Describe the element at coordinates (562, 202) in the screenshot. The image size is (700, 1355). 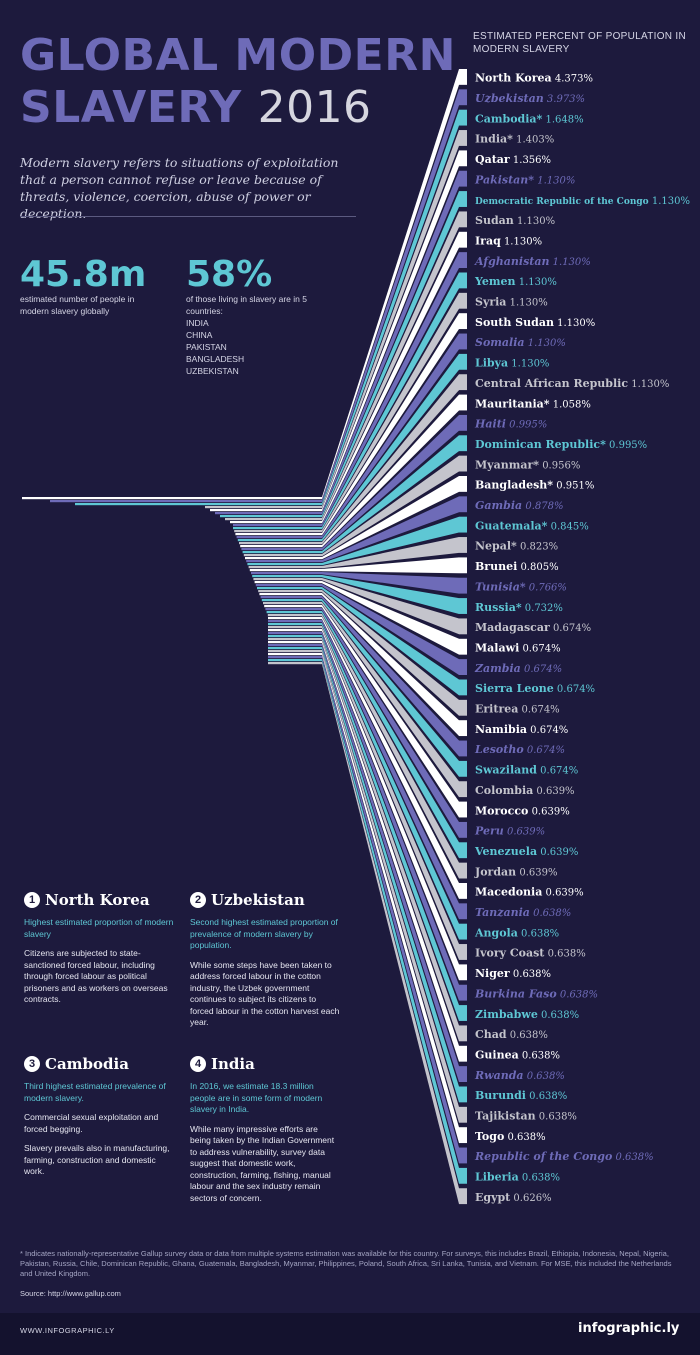
I see `bar-label-name: Democratic Republic of the Congo` at that location.